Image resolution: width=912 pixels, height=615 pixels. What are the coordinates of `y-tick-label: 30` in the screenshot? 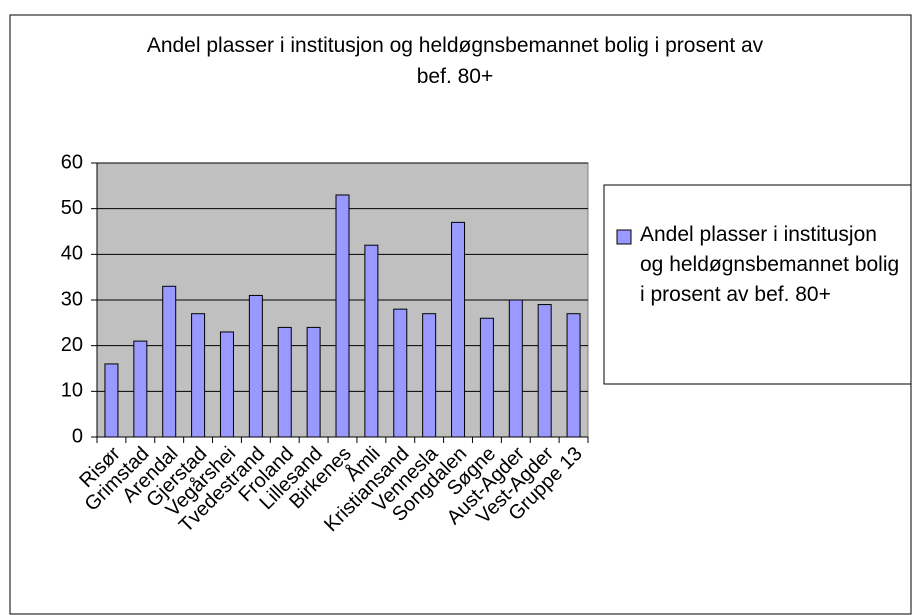 It's located at (72, 299).